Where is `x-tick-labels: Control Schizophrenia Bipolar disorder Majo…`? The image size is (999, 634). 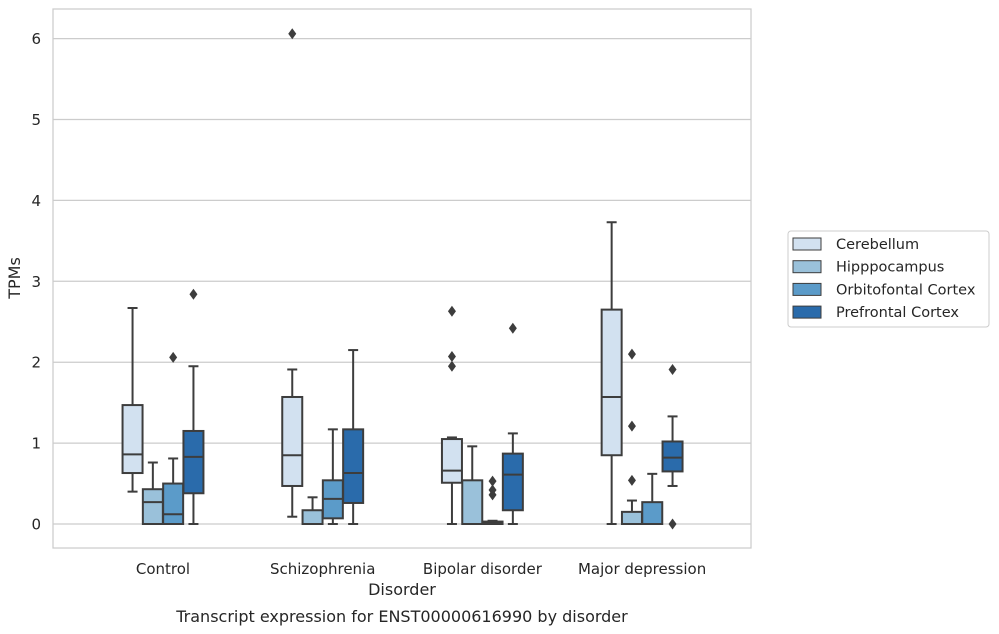 x-tick-labels: Control Schizophrenia Bipolar disorder Majo… is located at coordinates (421, 569).